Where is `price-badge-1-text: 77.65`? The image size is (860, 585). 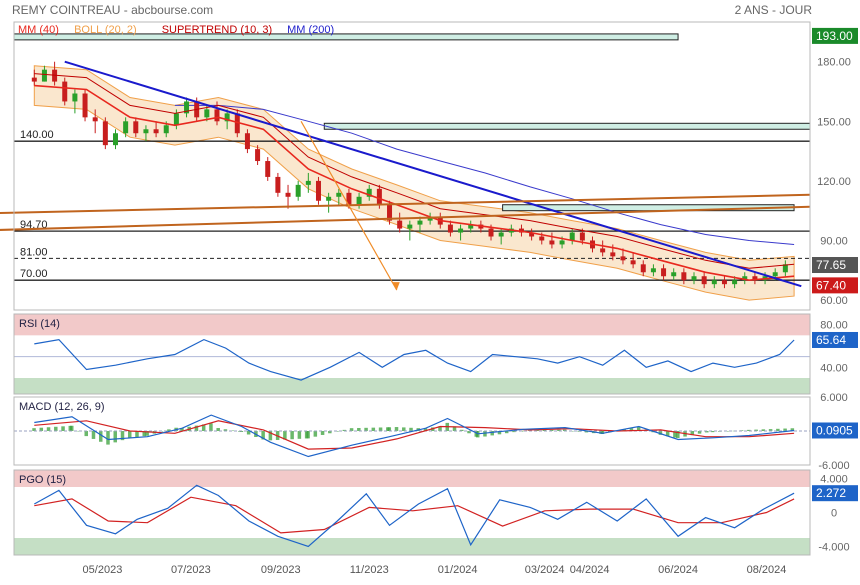 price-badge-1-text: 77.65 is located at coordinates (831, 265).